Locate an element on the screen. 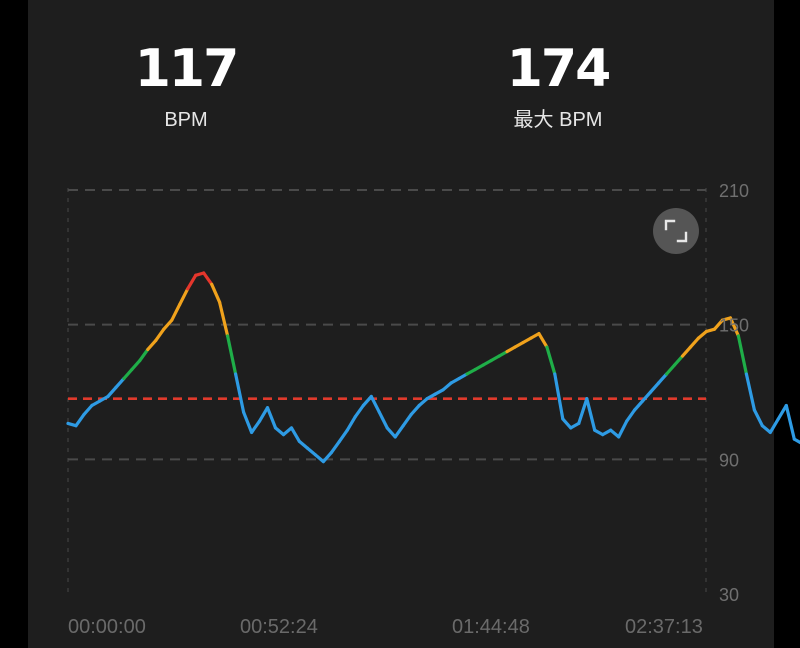 The height and width of the screenshot is (648, 800). max-bpm-value: 174 is located at coordinates (559, 69).